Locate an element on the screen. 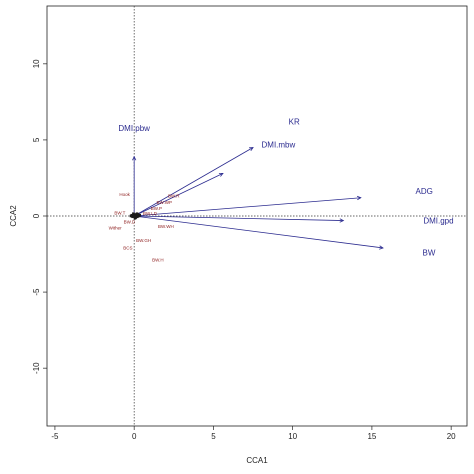 The width and height of the screenshot is (474, 474). env-label: BCS is located at coordinates (127, 247).